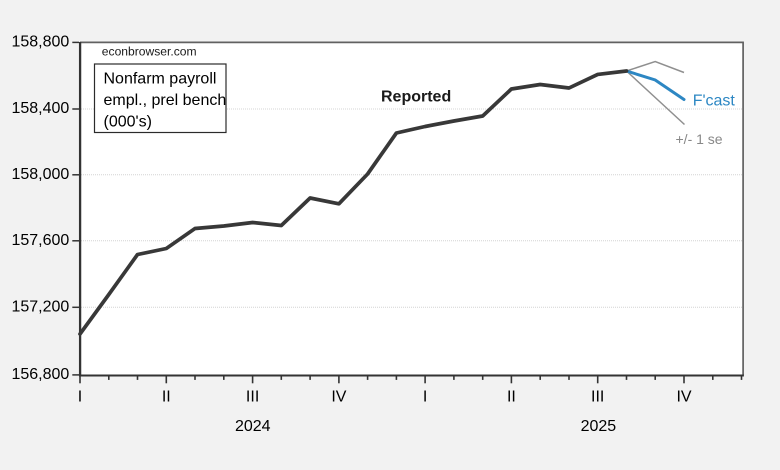  I want to click on svg-text: empl., prel bench, so click(165, 100).